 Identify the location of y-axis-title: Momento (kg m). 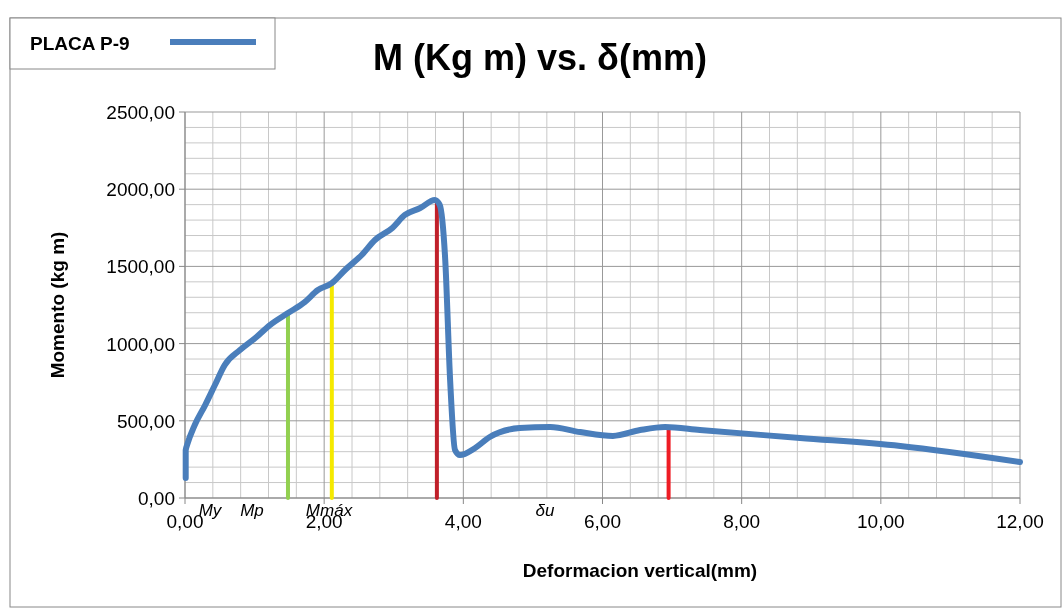
(57, 305).